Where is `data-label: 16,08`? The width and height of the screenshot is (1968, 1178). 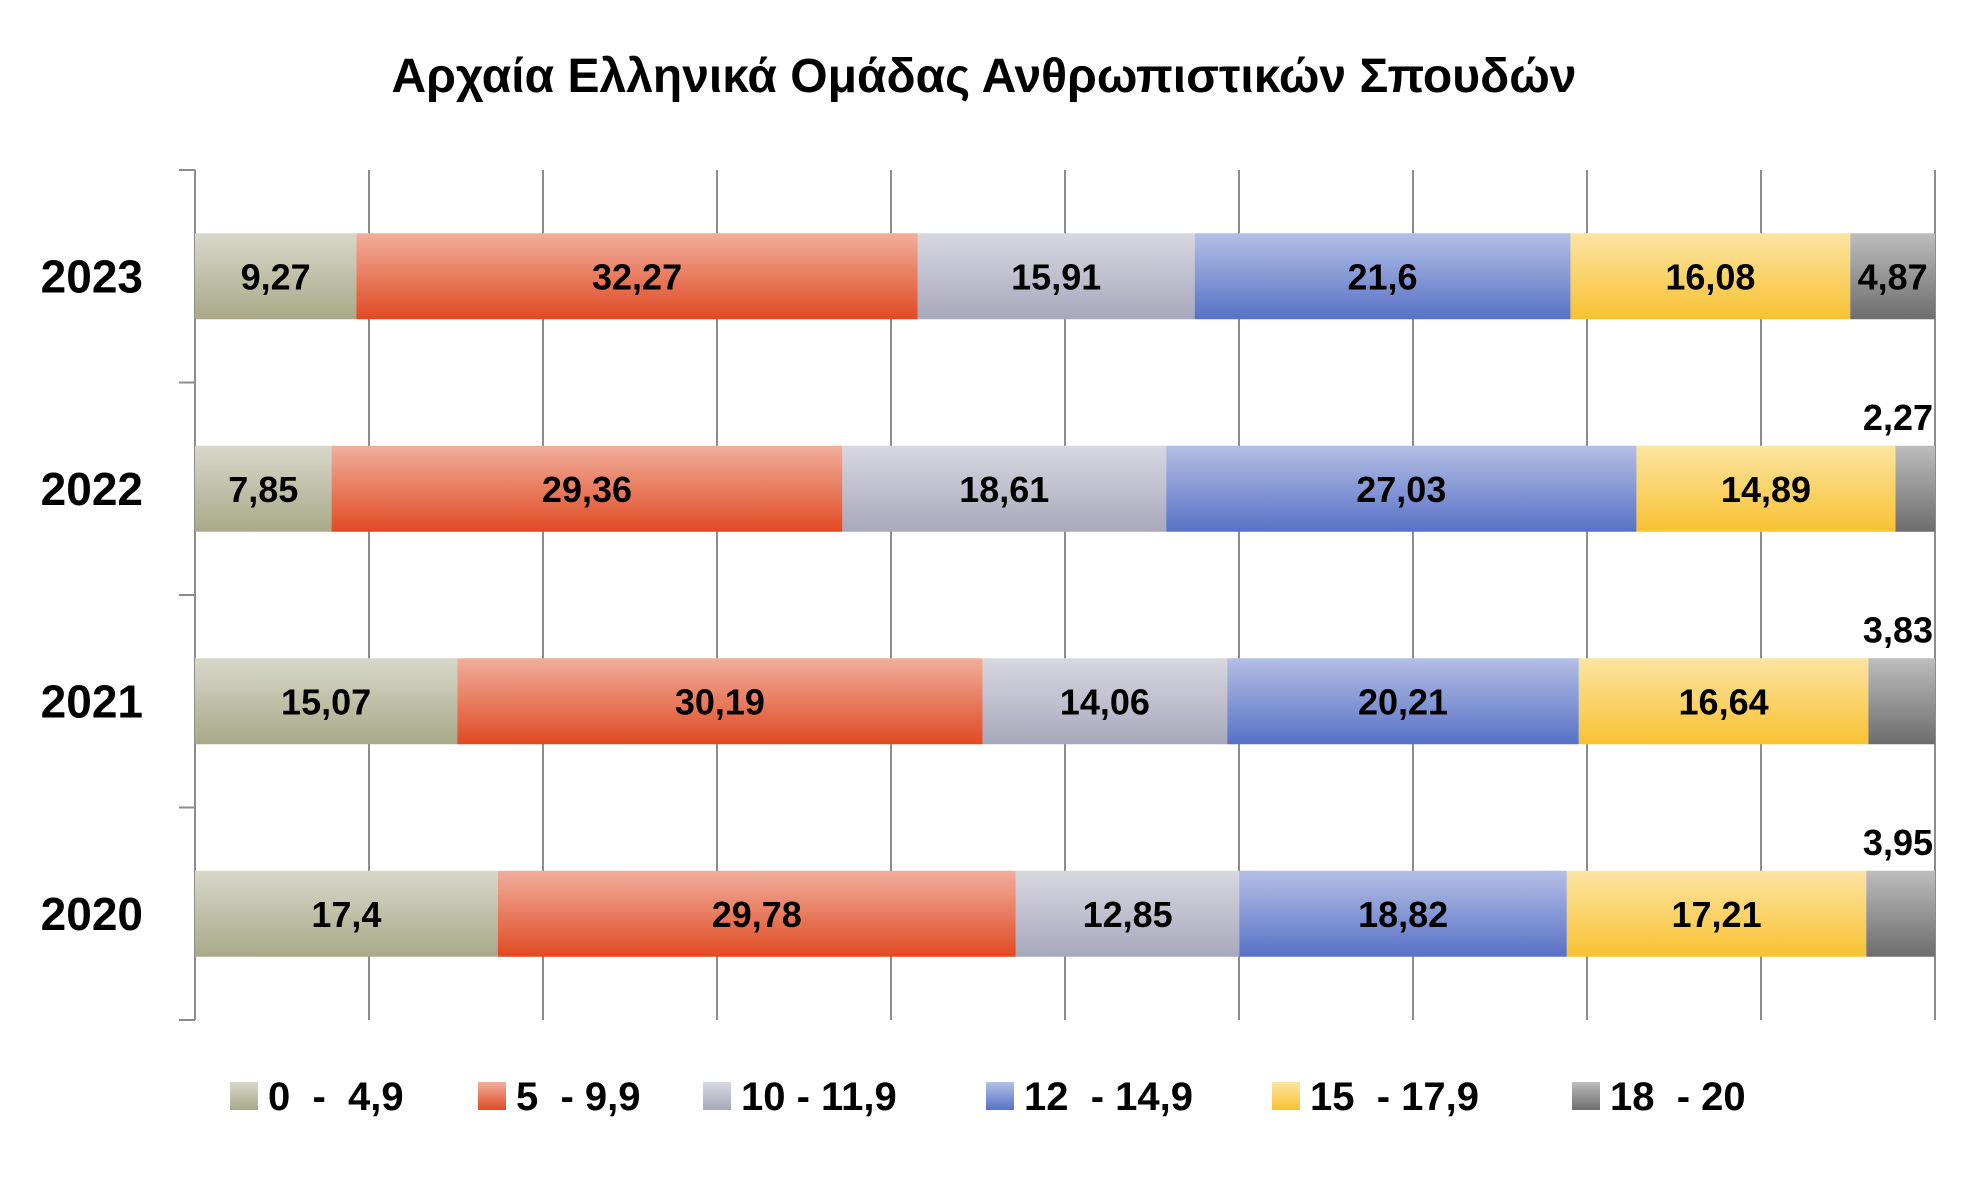 data-label: 16,08 is located at coordinates (1710, 276).